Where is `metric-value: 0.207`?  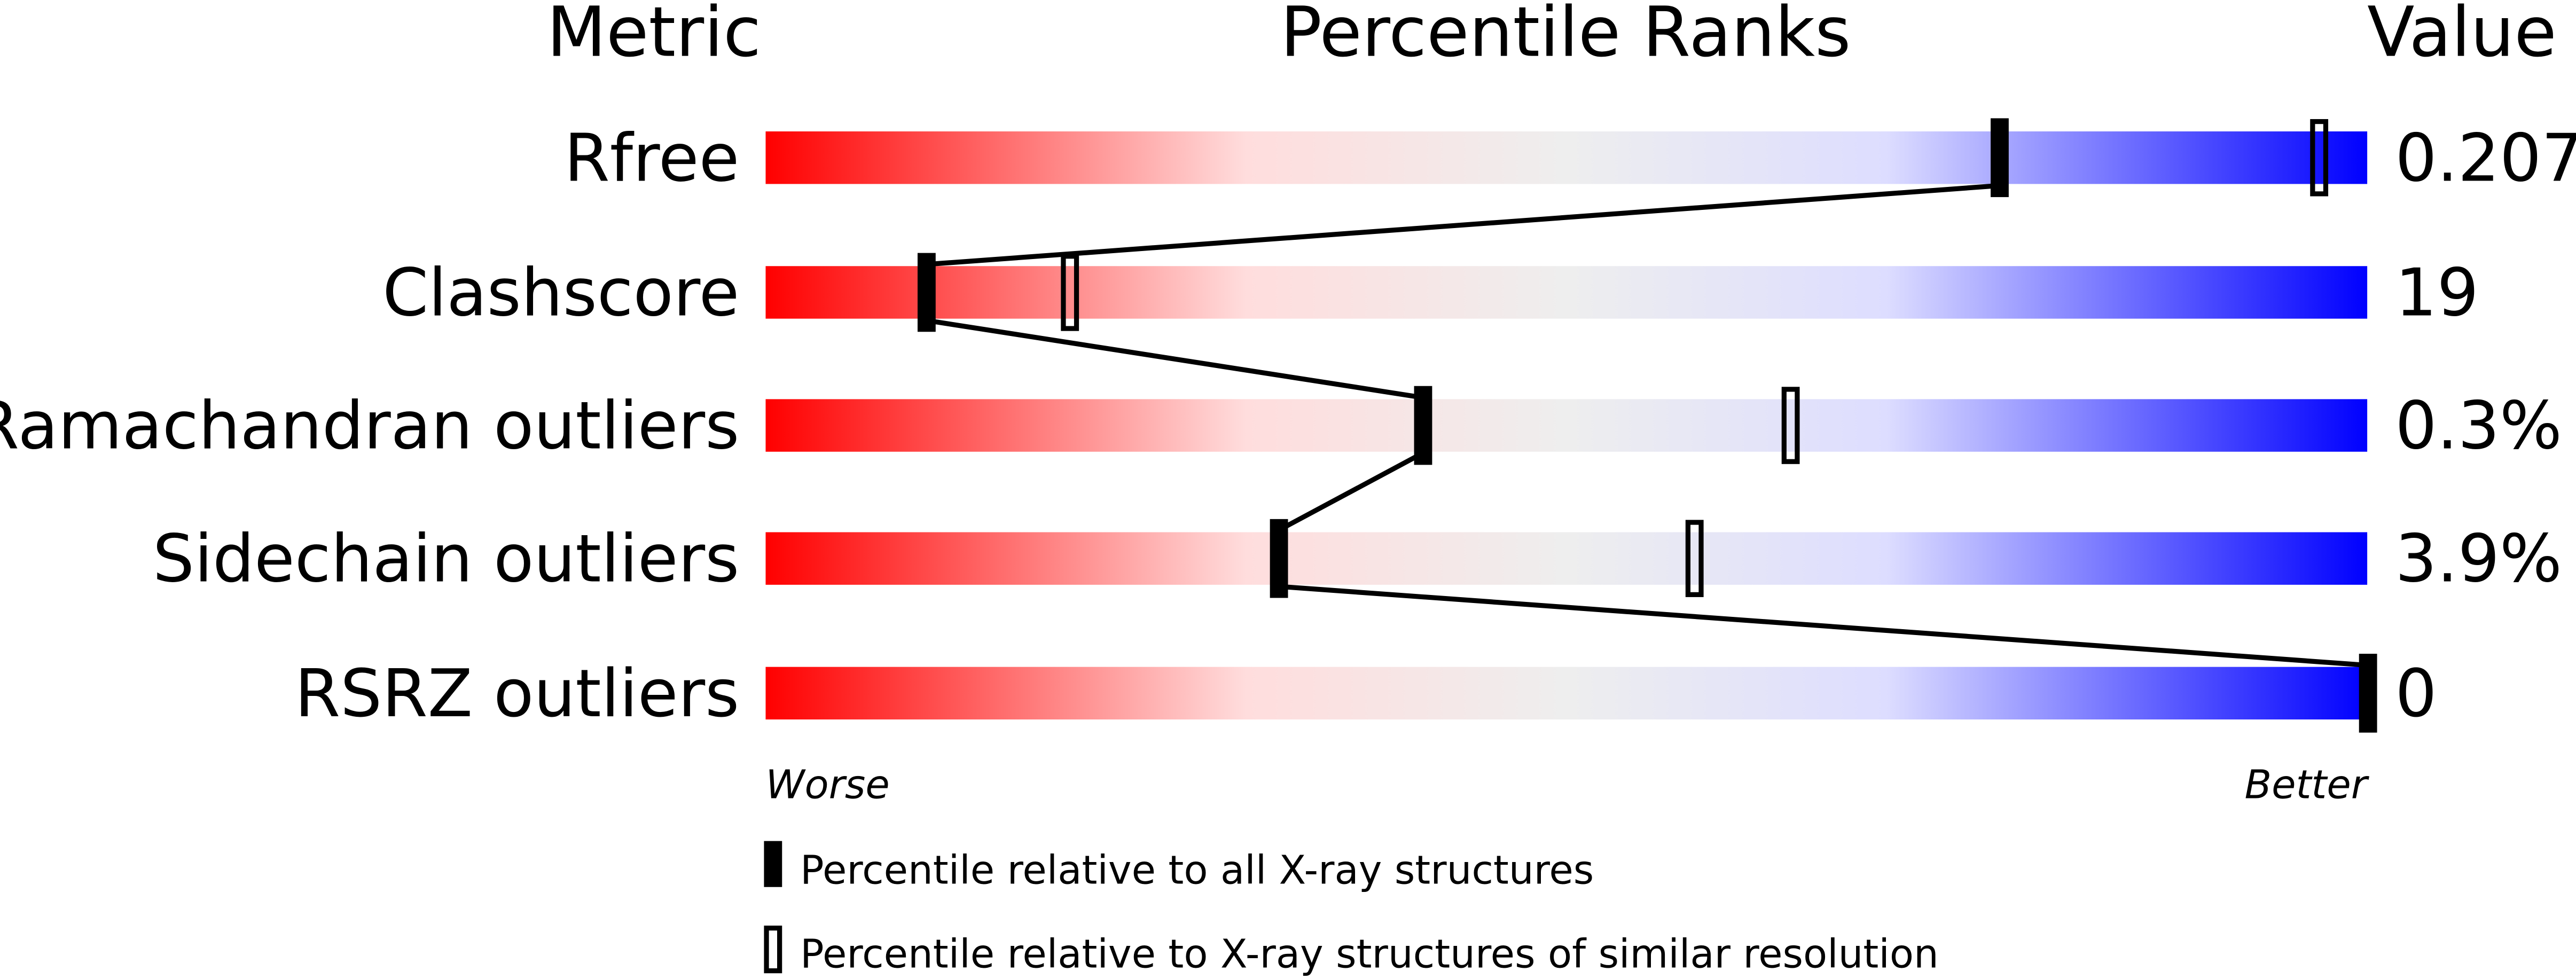 metric-value: 0.207 is located at coordinates (2485, 158).